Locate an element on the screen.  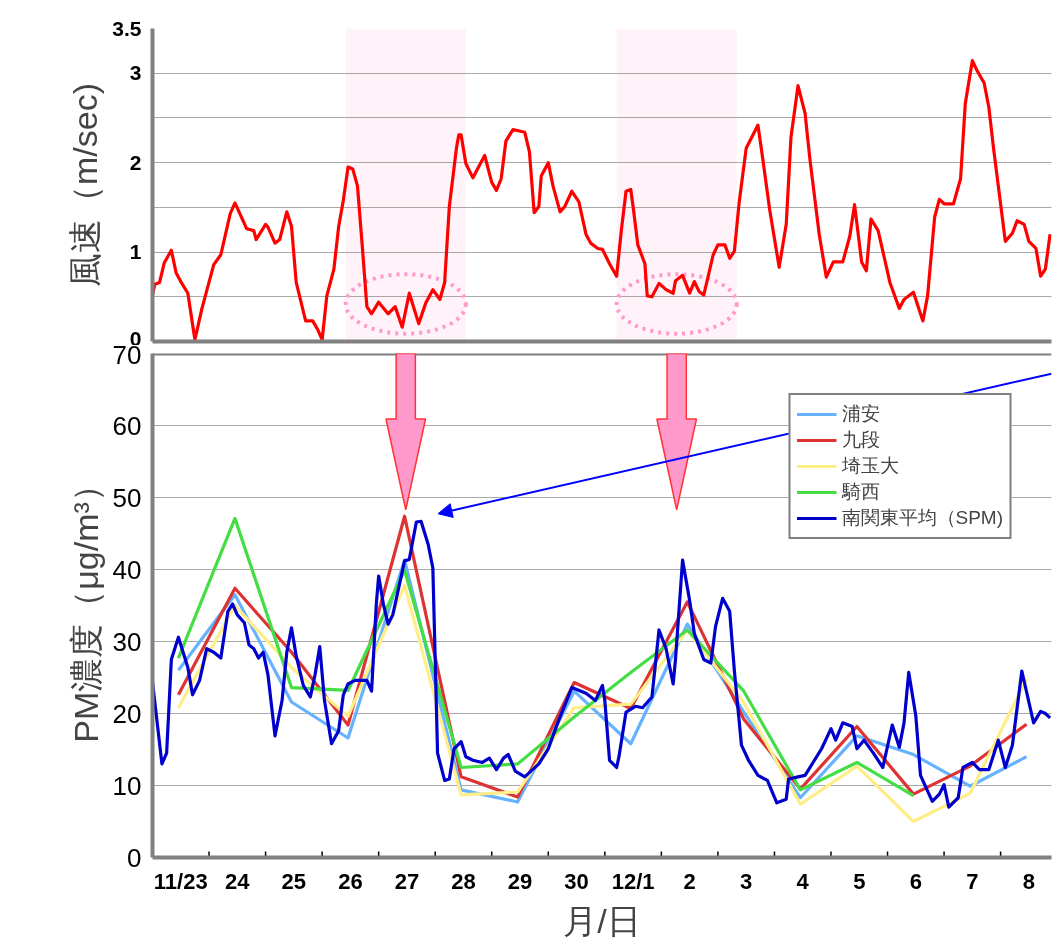
x-tick-label: 28 is located at coordinates (463, 881).